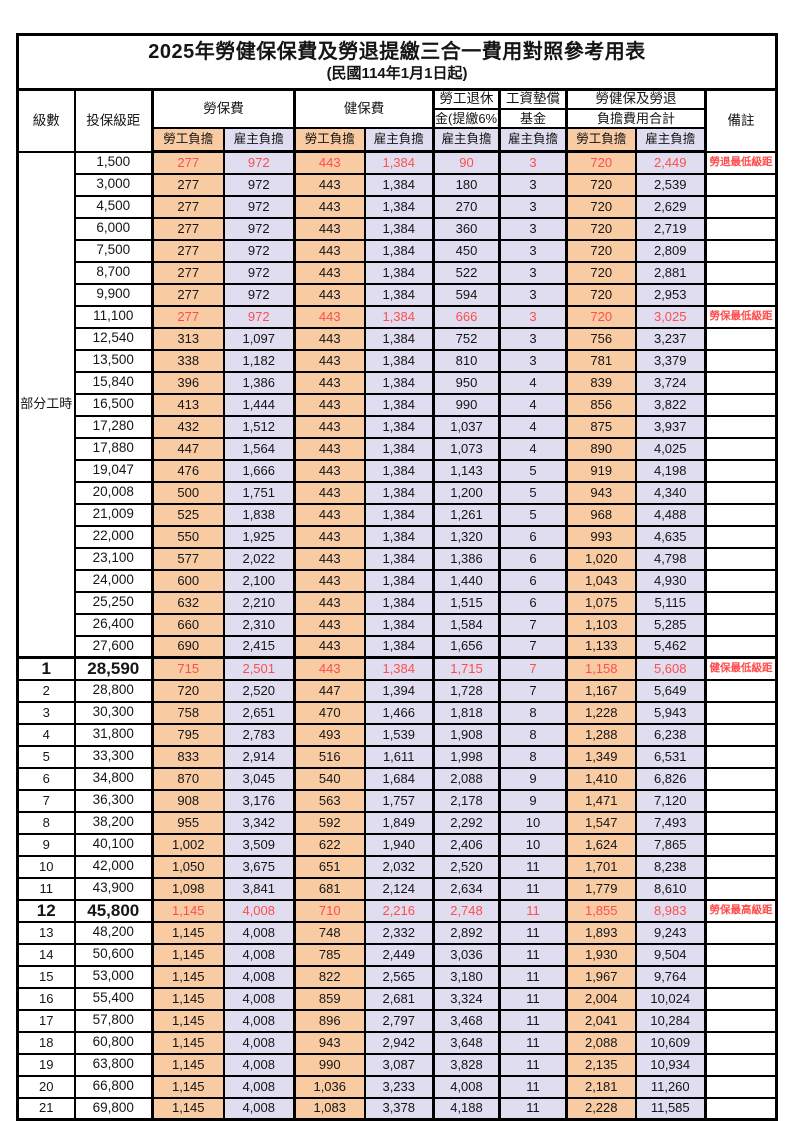  What do you see at coordinates (46, 844) in the screenshot?
I see `level-cell: 9` at bounding box center [46, 844].